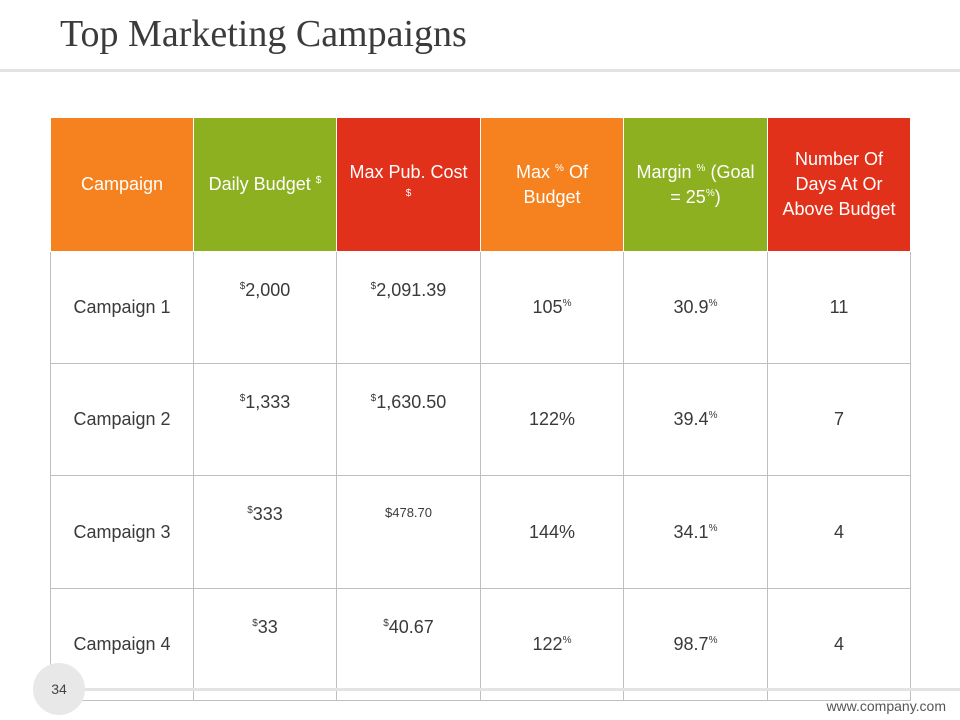  What do you see at coordinates (717, 196) in the screenshot?
I see `header-label: )` at bounding box center [717, 196].